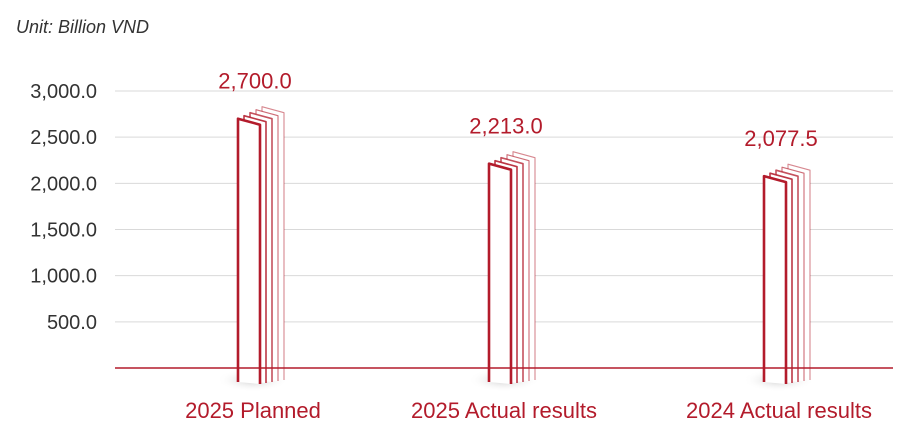 The image size is (898, 421). What do you see at coordinates (779, 409) in the screenshot?
I see `x-category-label: 2024 Actual results` at bounding box center [779, 409].